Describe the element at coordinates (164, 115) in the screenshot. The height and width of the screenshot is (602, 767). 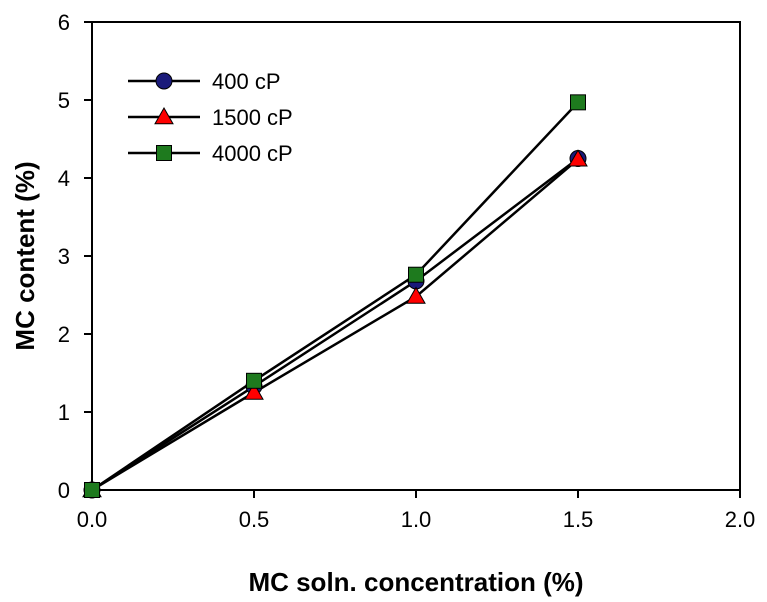
I see `legend-marker-1500-cp` at that location.